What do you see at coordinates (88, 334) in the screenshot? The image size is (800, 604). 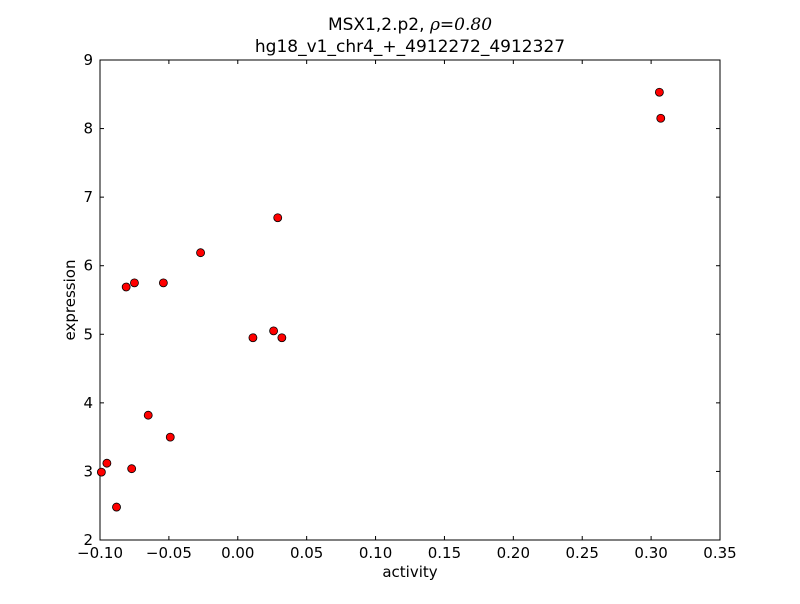 I see `y-tick-label: 5` at bounding box center [88, 334].